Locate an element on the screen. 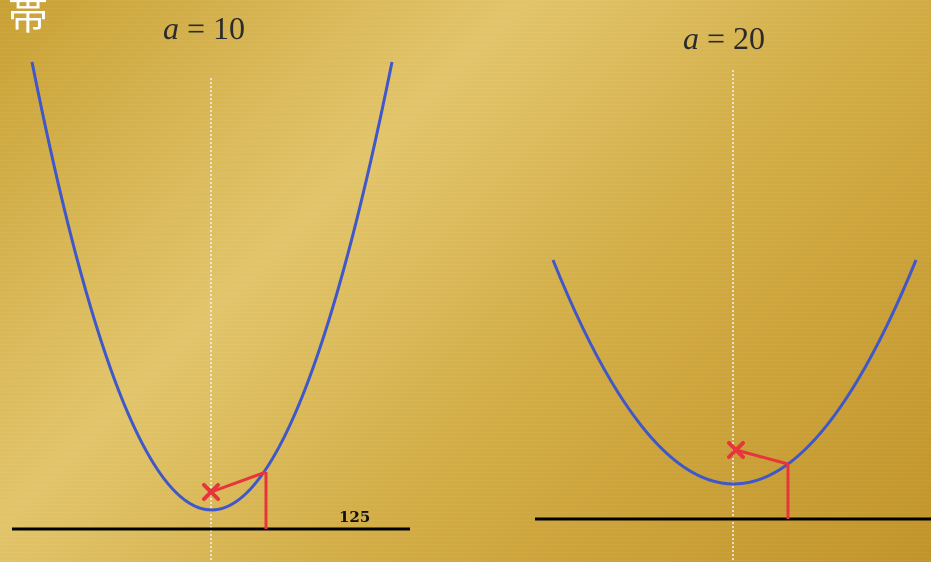 The height and width of the screenshot is (562, 931). label-a-10: a = 10 is located at coordinates (204, 28).